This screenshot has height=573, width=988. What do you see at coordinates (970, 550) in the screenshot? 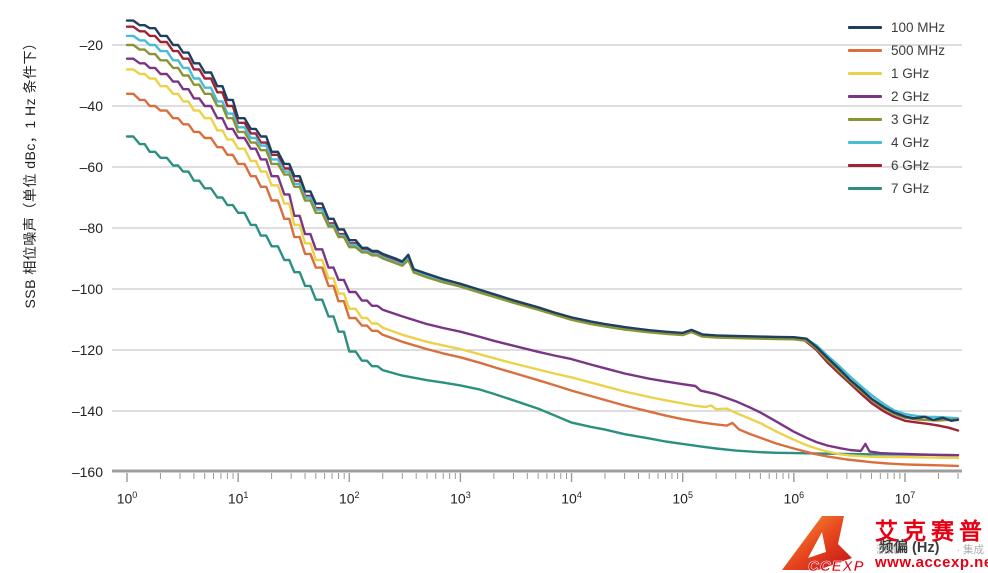
I see `tagline-right: · 集成` at bounding box center [970, 550].